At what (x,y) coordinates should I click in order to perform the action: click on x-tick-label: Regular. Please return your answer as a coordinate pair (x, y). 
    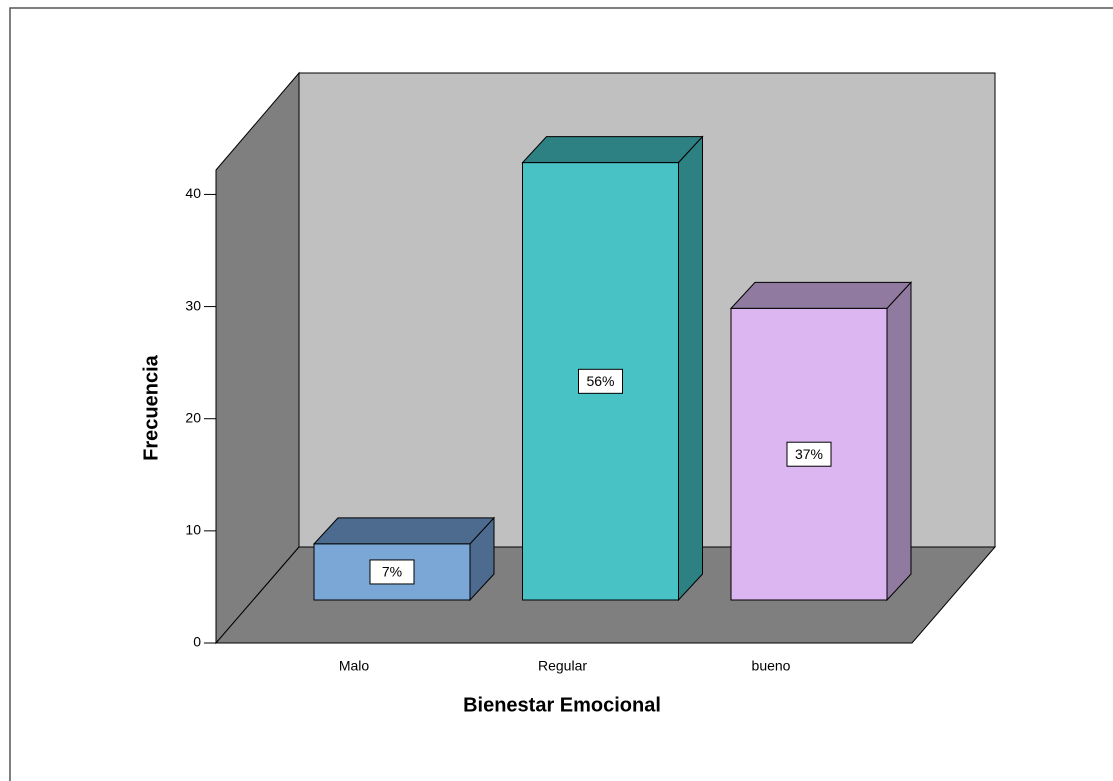
    Looking at the image, I should click on (562, 666).